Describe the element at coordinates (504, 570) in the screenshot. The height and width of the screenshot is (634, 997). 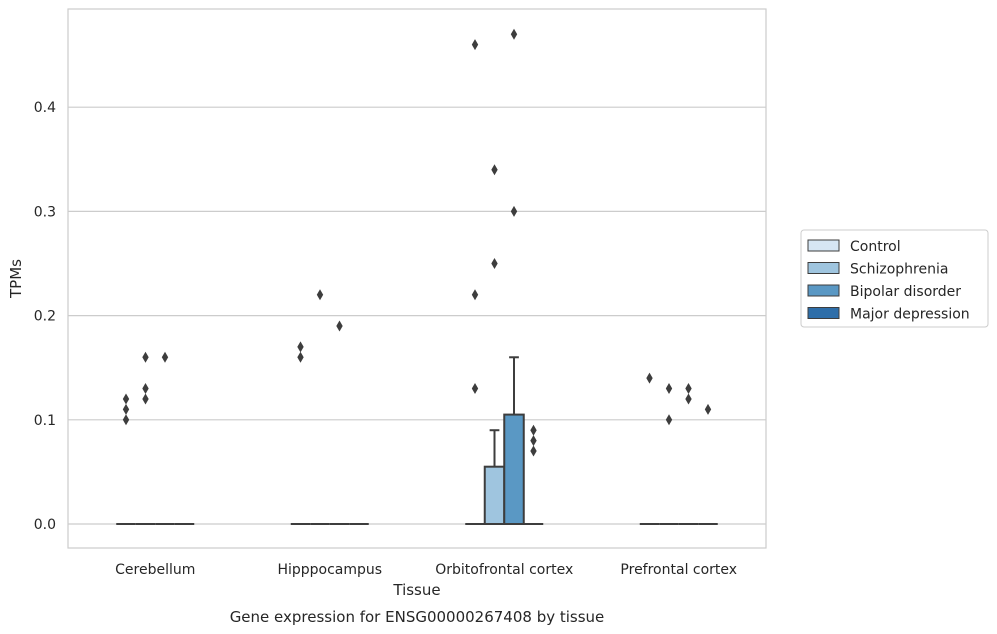
I see `x-tick-label: Orbitofrontal cortex` at that location.